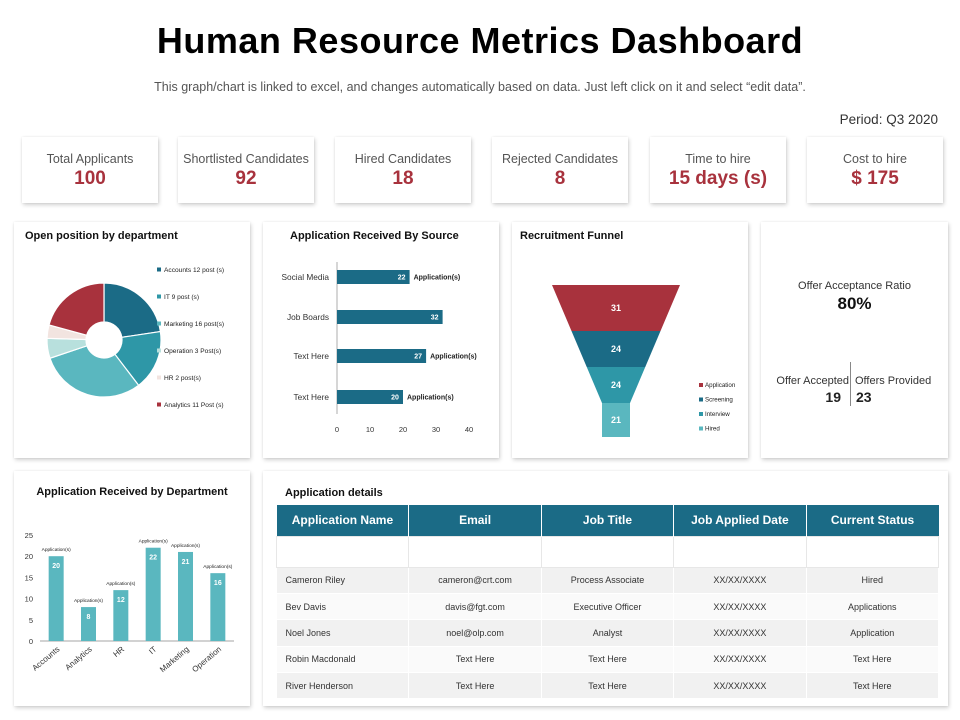 The width and height of the screenshot is (960, 720). Describe the element at coordinates (395, 398) in the screenshot. I see `bar-value-label: 20` at that location.